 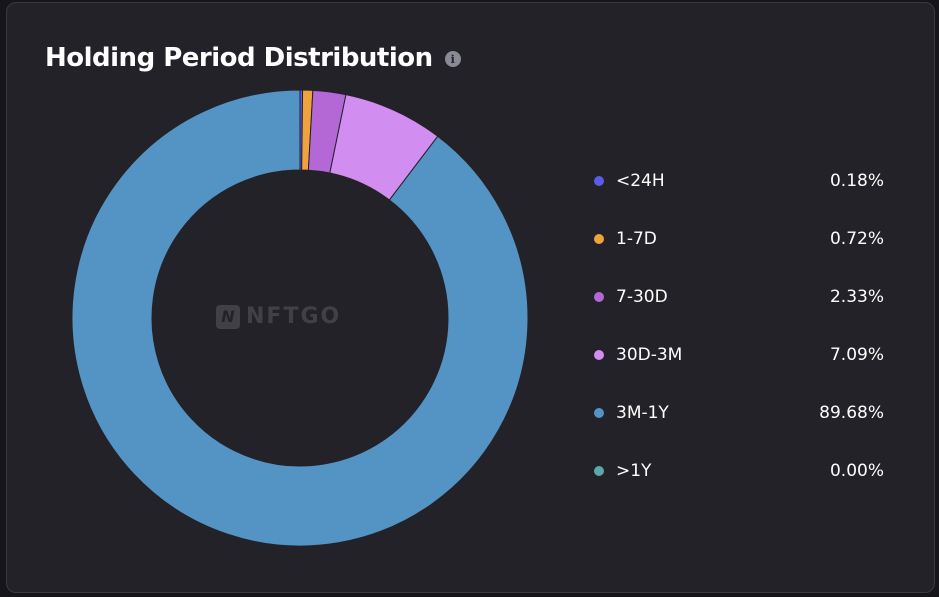 What do you see at coordinates (856, 355) in the screenshot?
I see `legend-value: 7.09%` at bounding box center [856, 355].